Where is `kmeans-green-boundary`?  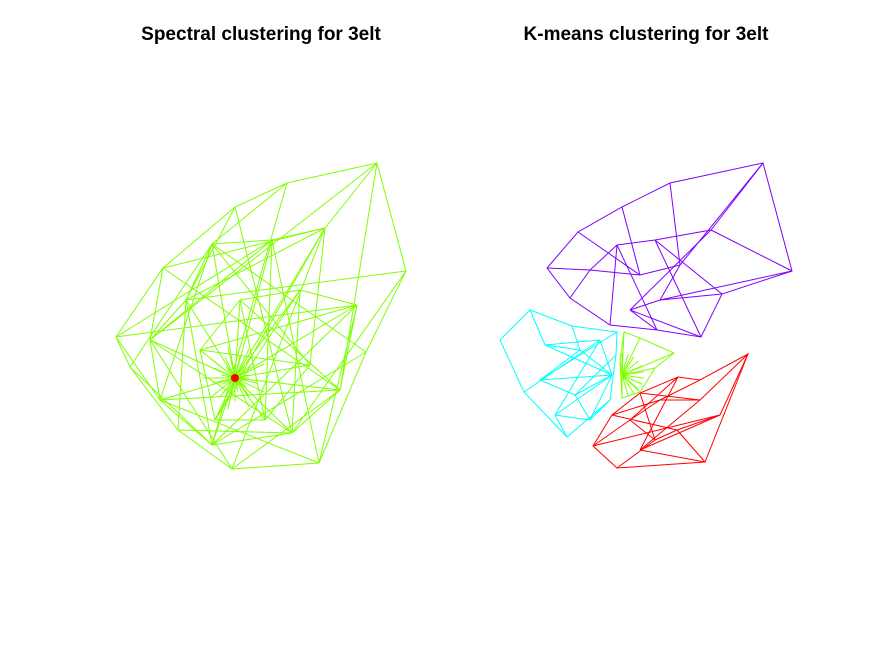
kmeans-green-boundary is located at coordinates (647, 365).